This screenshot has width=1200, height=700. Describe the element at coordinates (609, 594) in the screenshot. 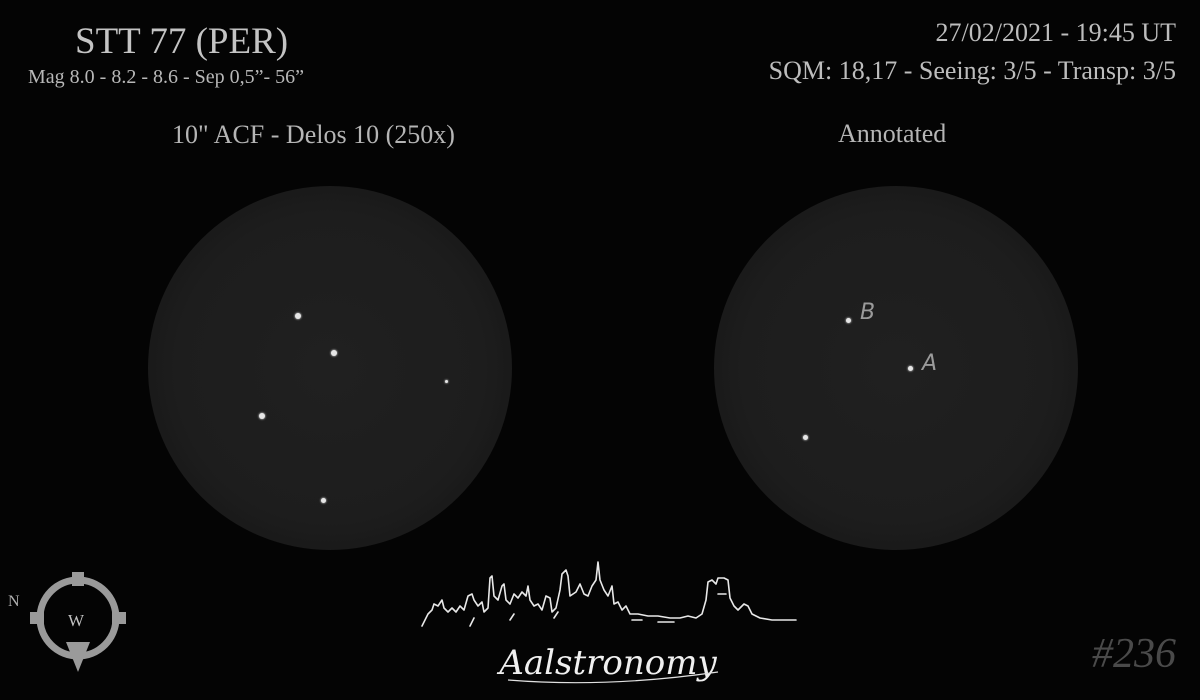

I see `skyline-icon` at that location.